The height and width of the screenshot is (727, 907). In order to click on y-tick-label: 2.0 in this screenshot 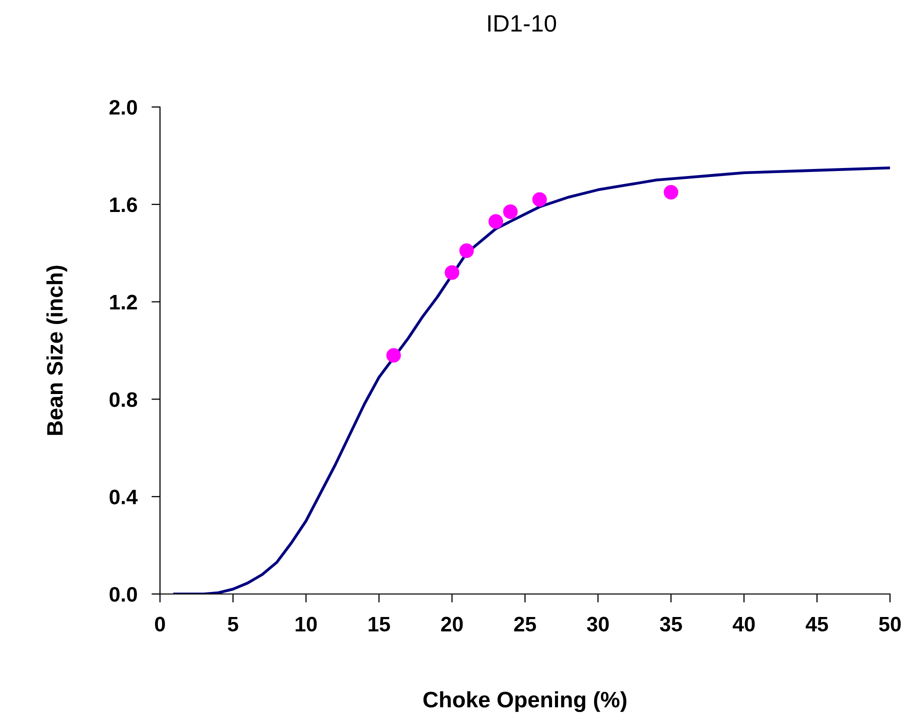, I will do `click(123, 107)`.